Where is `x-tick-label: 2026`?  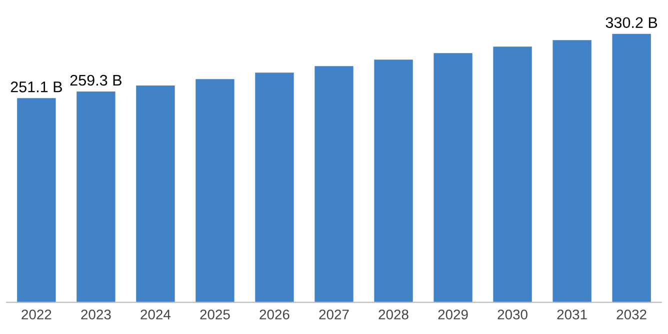
x-tick-label: 2026 is located at coordinates (275, 315).